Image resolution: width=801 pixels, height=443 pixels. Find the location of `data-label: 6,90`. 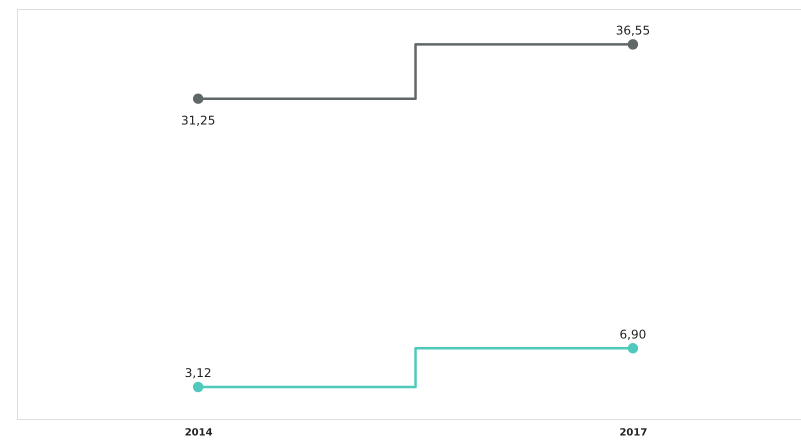

data-label: 6,90 is located at coordinates (633, 334).